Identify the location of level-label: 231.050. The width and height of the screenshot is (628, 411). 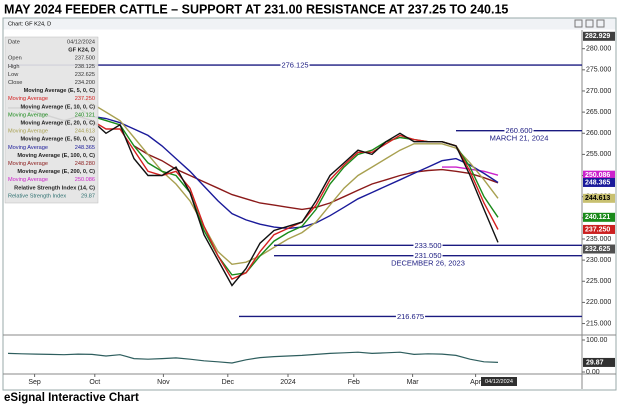
(427, 255).